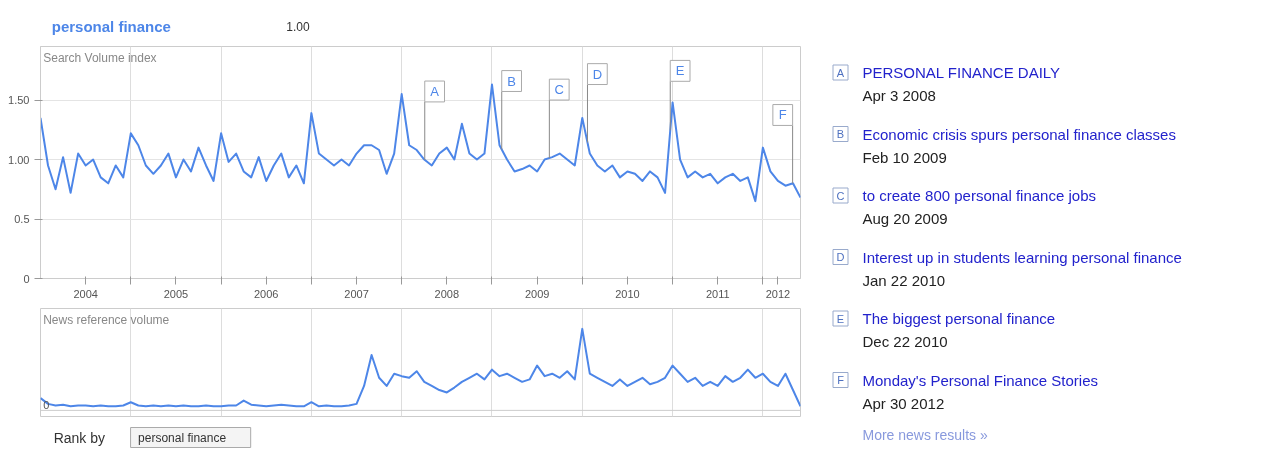 This screenshot has width=1276, height=453. What do you see at coordinates (925, 434) in the screenshot?
I see `text: More news results »` at bounding box center [925, 434].